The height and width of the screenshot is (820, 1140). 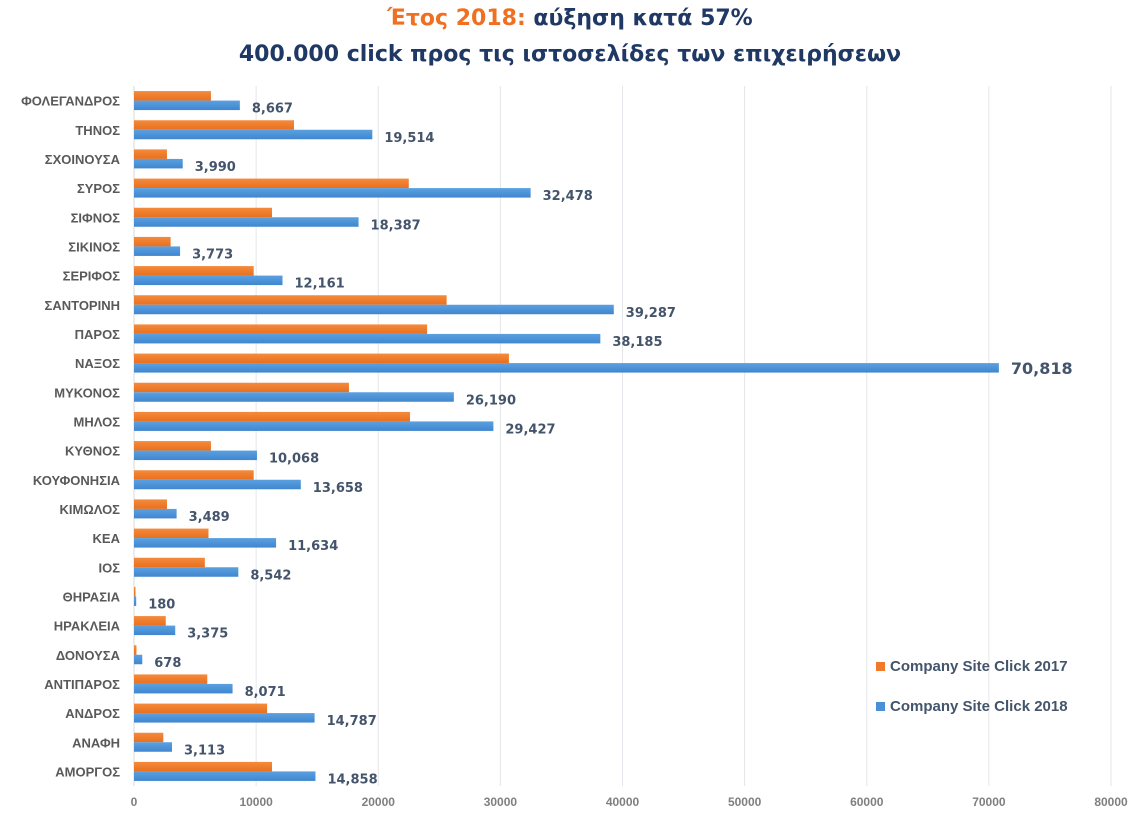 I want to click on category-label: ΘΗΡΑΣΙΑ, so click(x=92, y=596).